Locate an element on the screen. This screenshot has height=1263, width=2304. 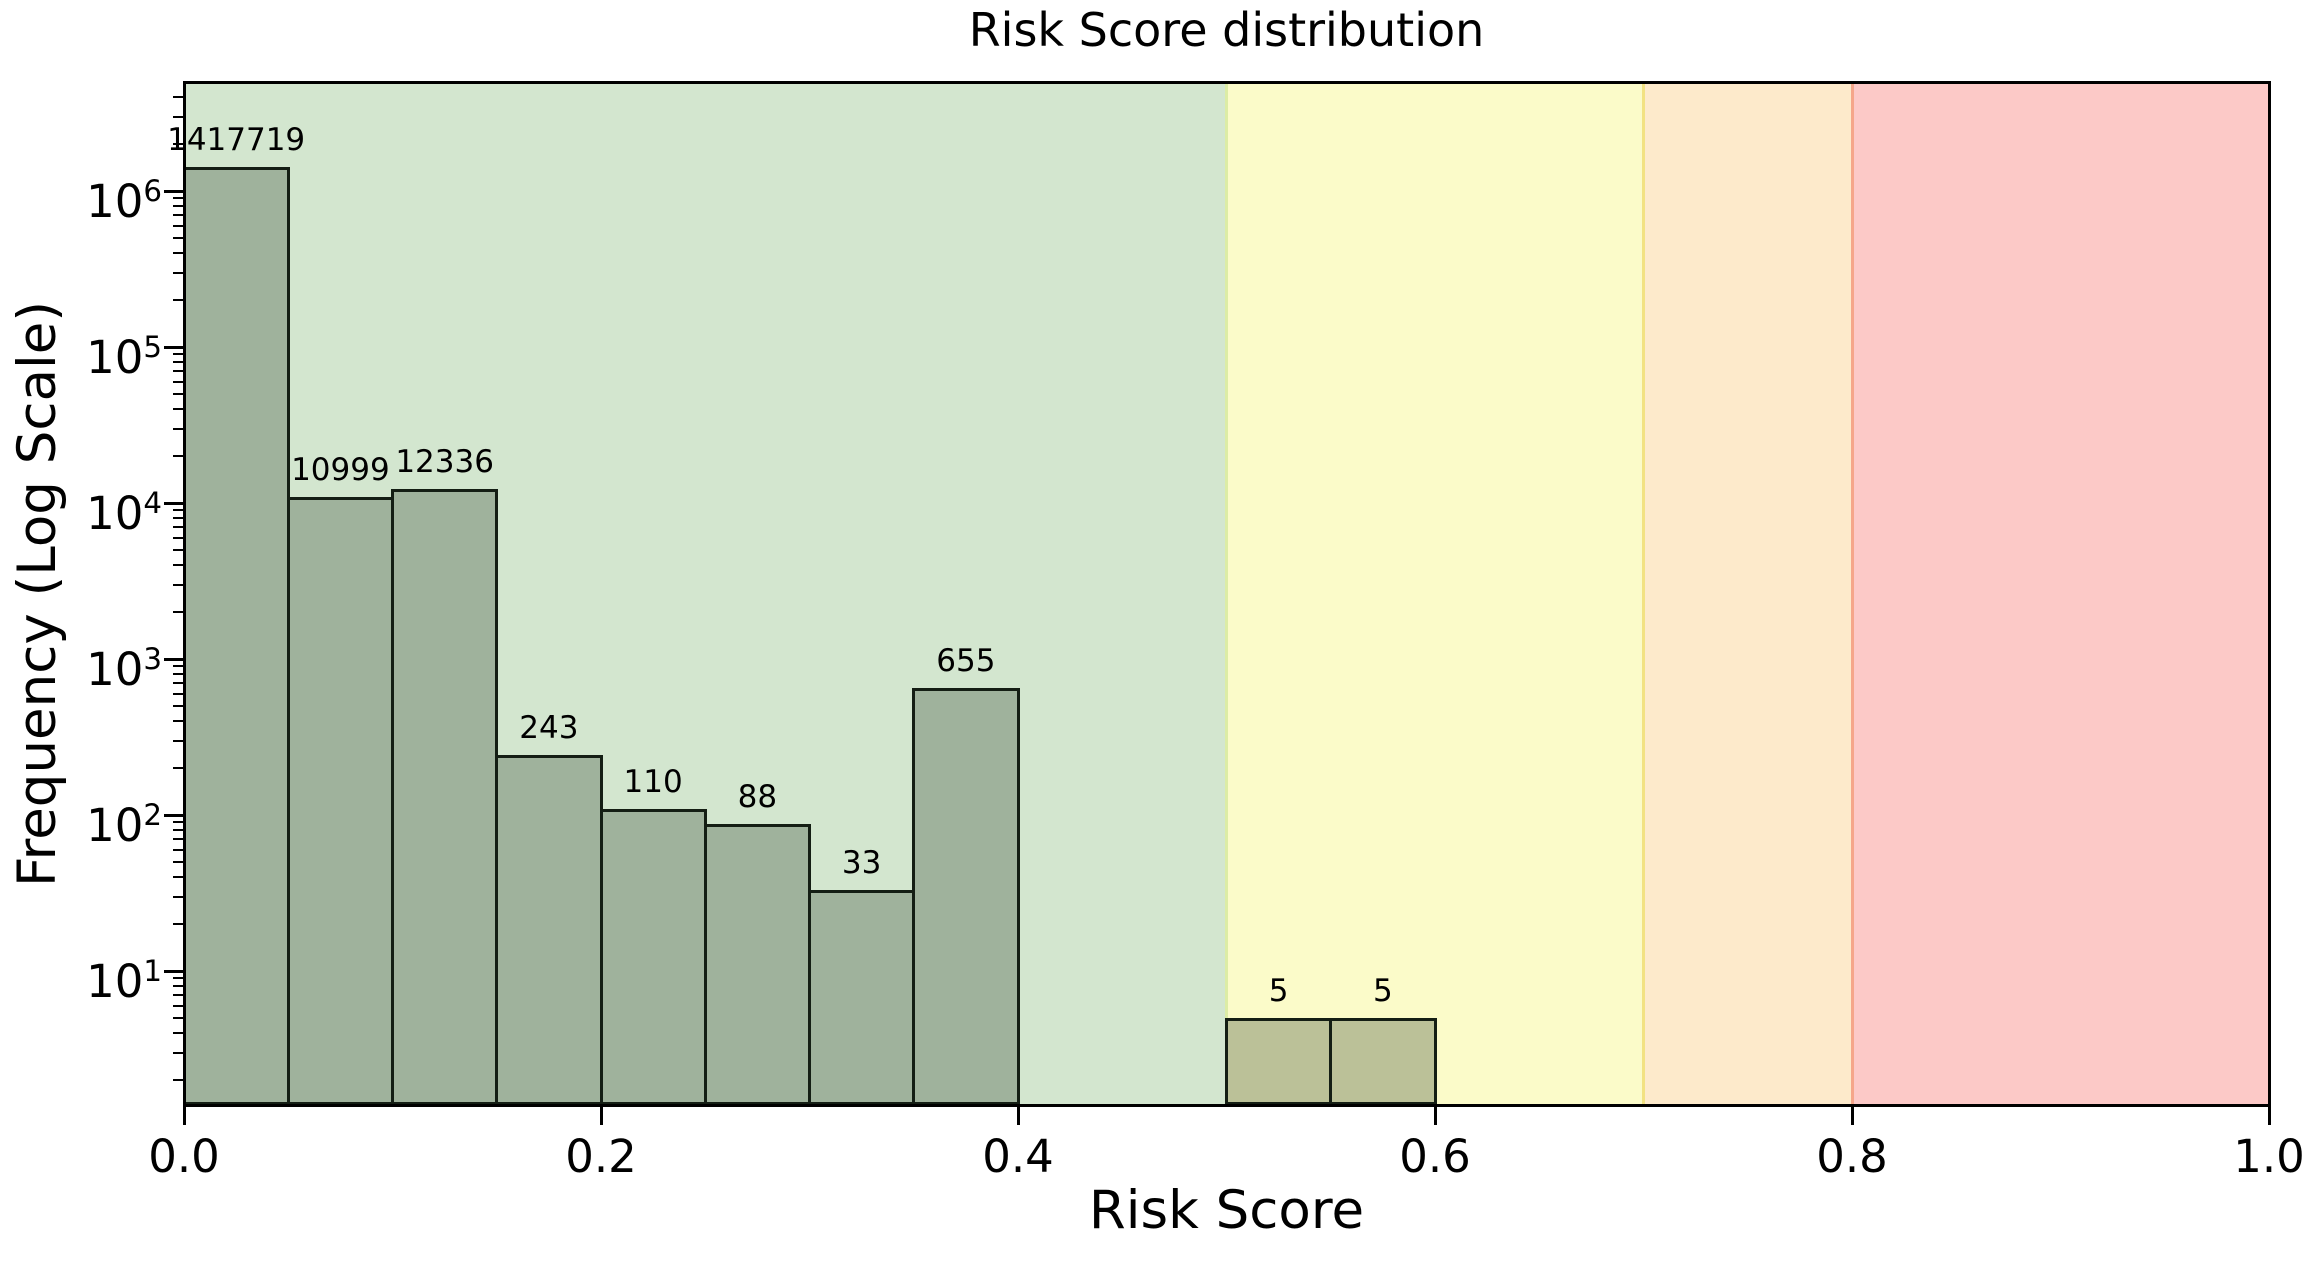
band-red-zone is located at coordinates (2060, 593).